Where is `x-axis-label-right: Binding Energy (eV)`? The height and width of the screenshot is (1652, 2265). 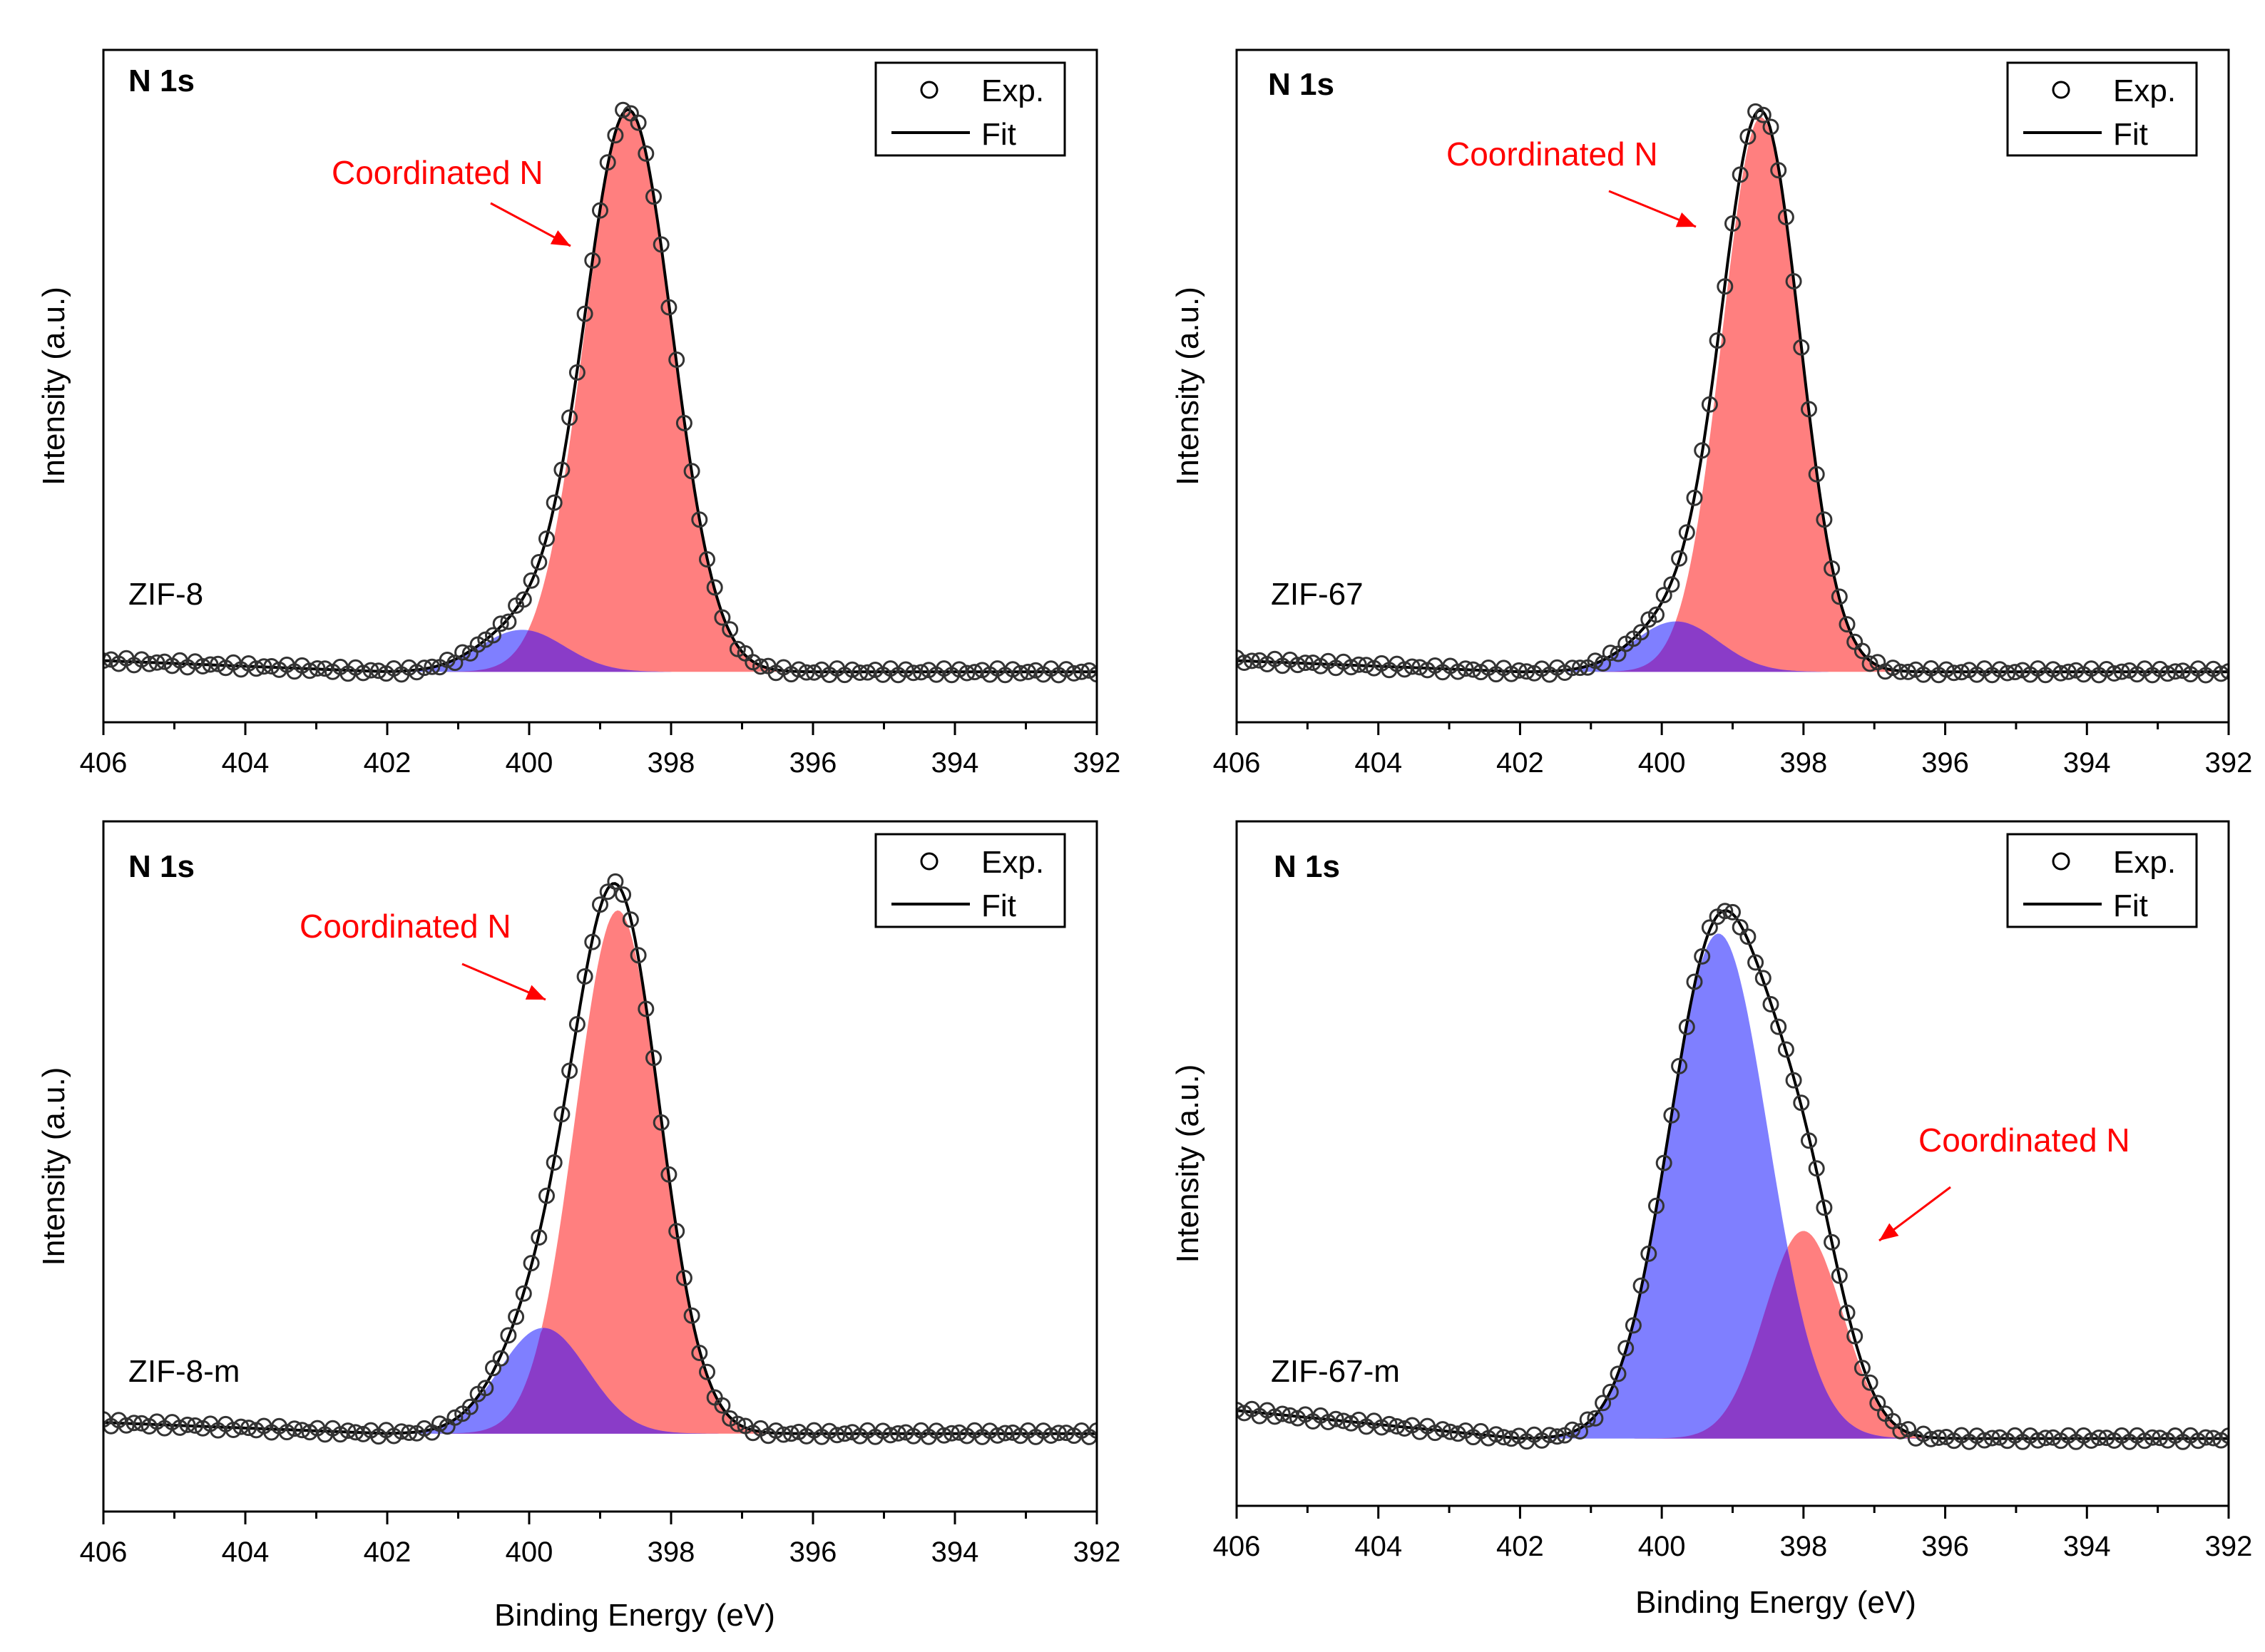
x-axis-label-right: Binding Energy (eV) is located at coordinates (1775, 1602).